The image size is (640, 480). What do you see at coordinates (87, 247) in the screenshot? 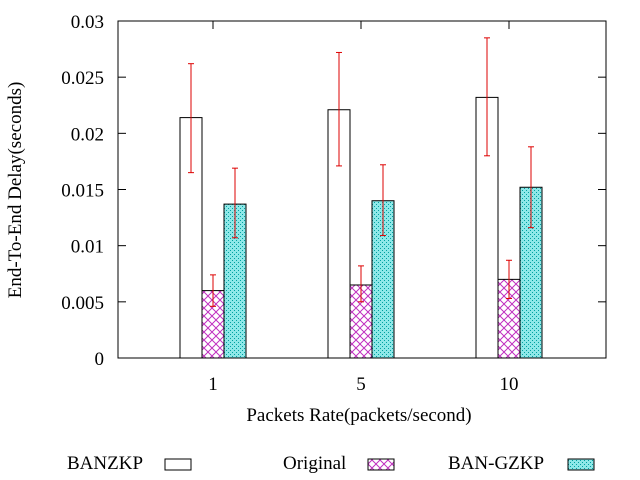
I see `y-tick-label: 0.01` at bounding box center [87, 247].